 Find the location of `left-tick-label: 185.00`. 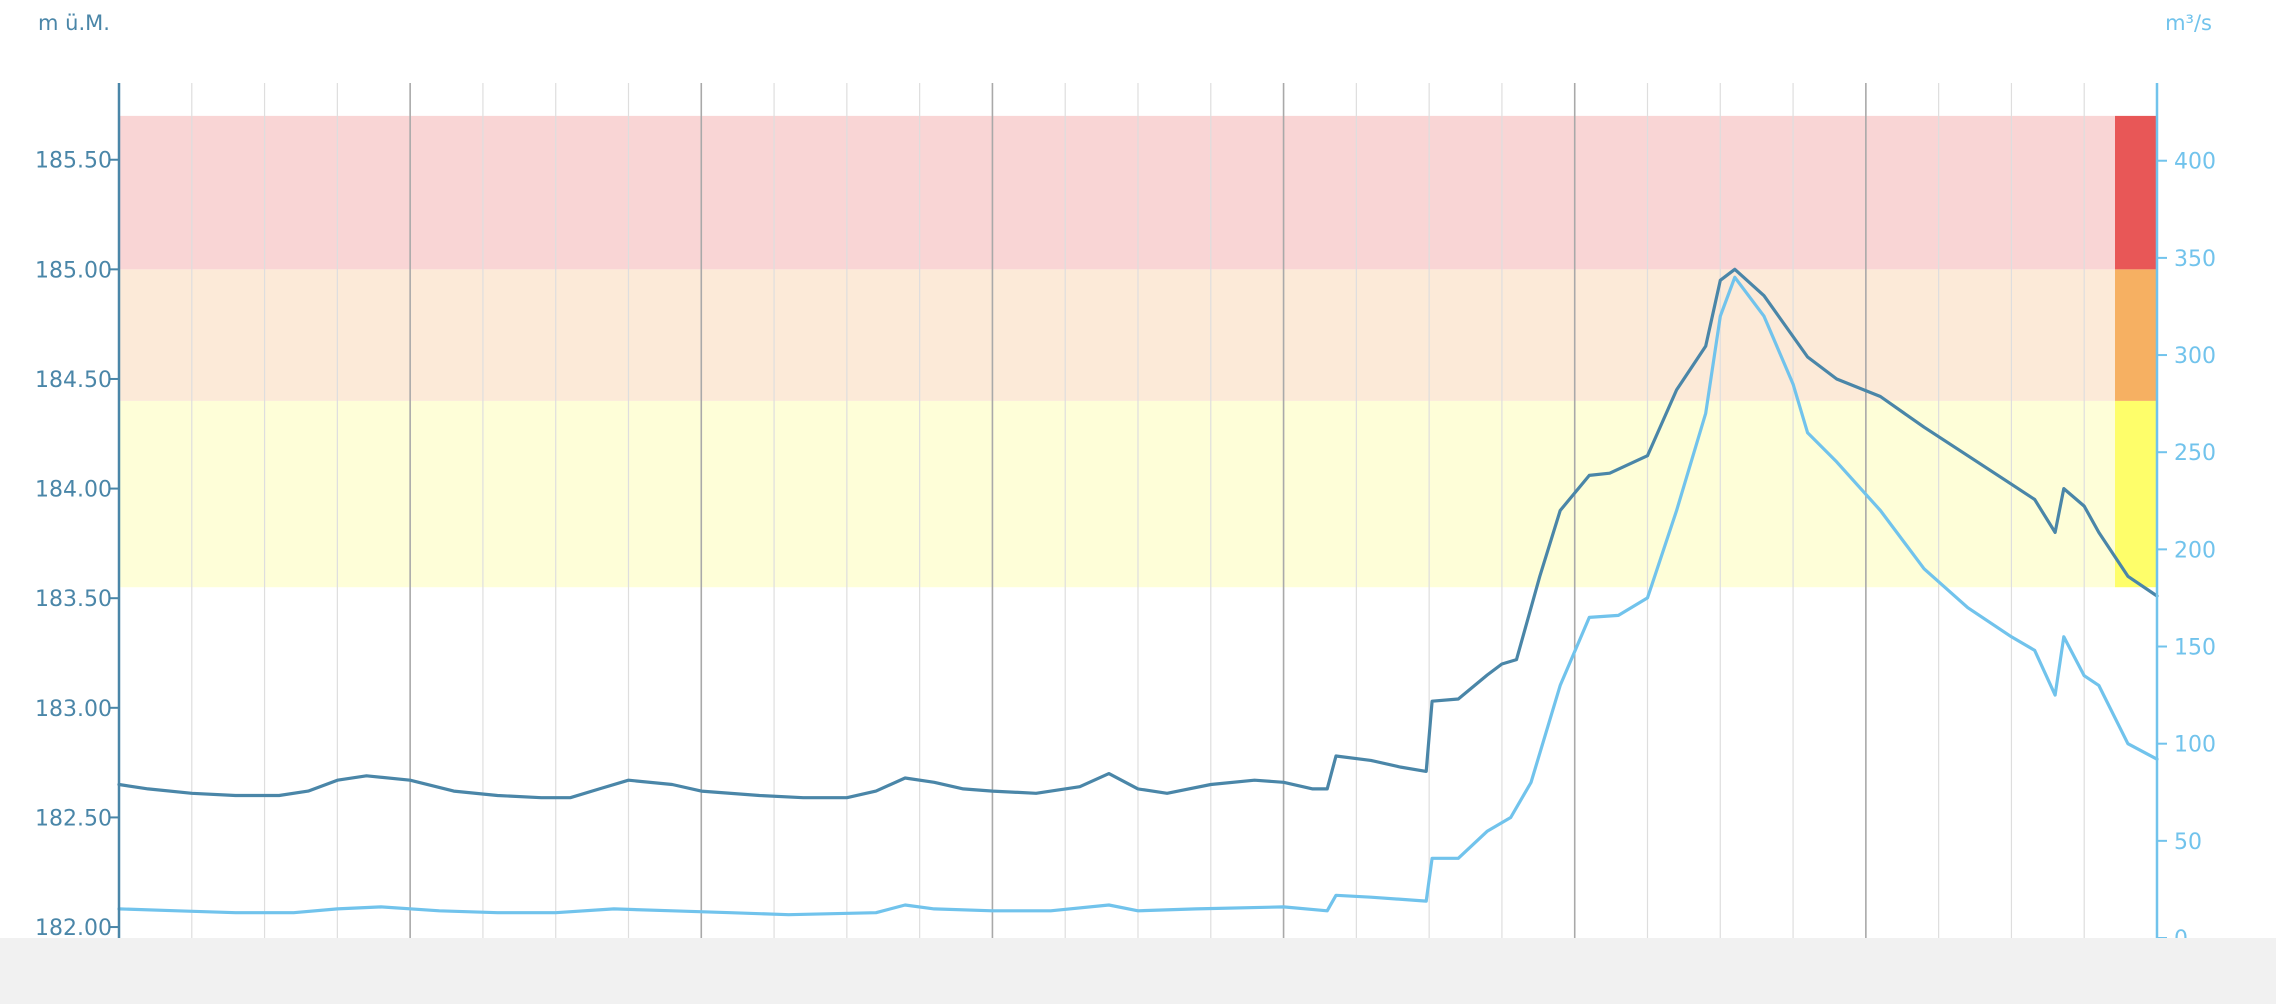

left-tick-label: 185.00 is located at coordinates (73, 270).